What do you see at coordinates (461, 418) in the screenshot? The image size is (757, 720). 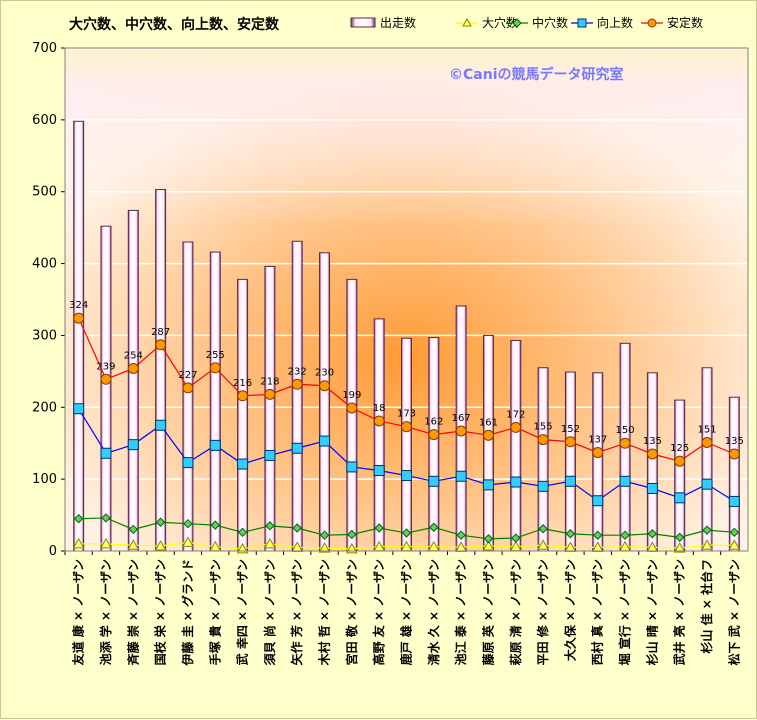 I see `data-label-安定数: 167` at bounding box center [461, 418].